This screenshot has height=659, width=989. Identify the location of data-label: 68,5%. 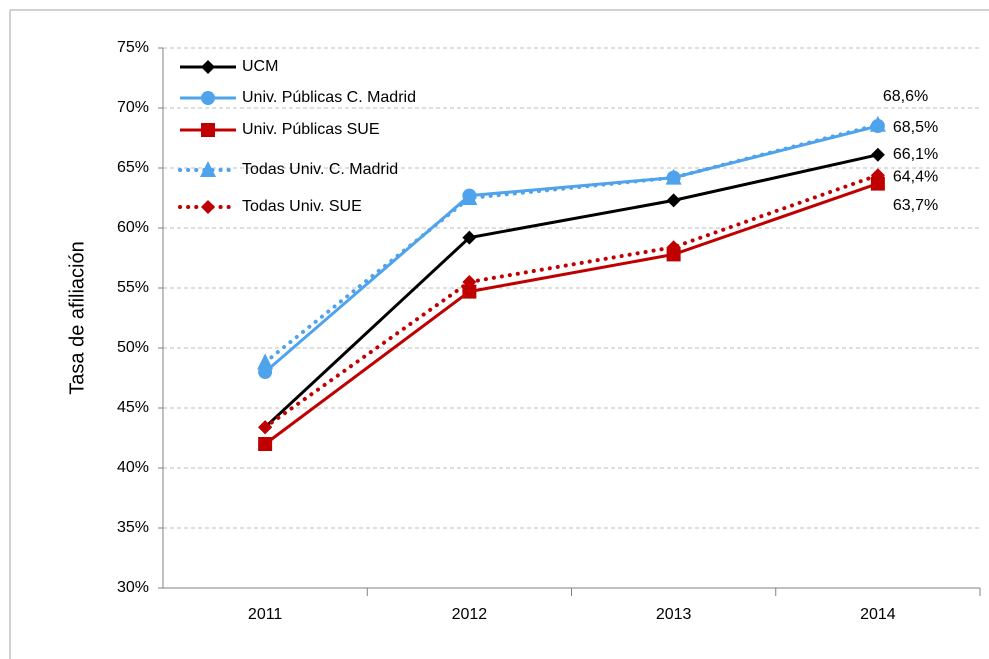
(915, 127).